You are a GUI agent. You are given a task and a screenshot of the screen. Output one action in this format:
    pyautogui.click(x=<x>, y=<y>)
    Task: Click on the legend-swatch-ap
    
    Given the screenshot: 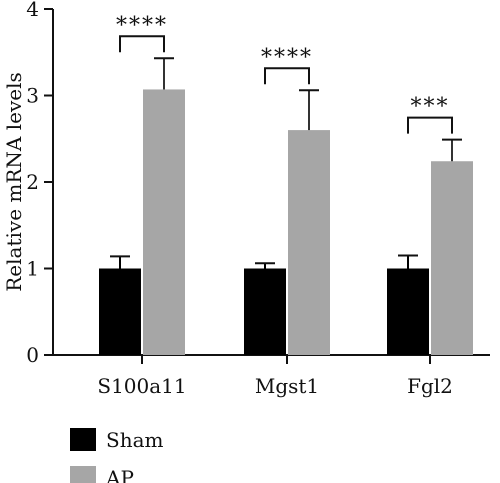 What is the action you would take?
    pyautogui.click(x=83, y=474)
    